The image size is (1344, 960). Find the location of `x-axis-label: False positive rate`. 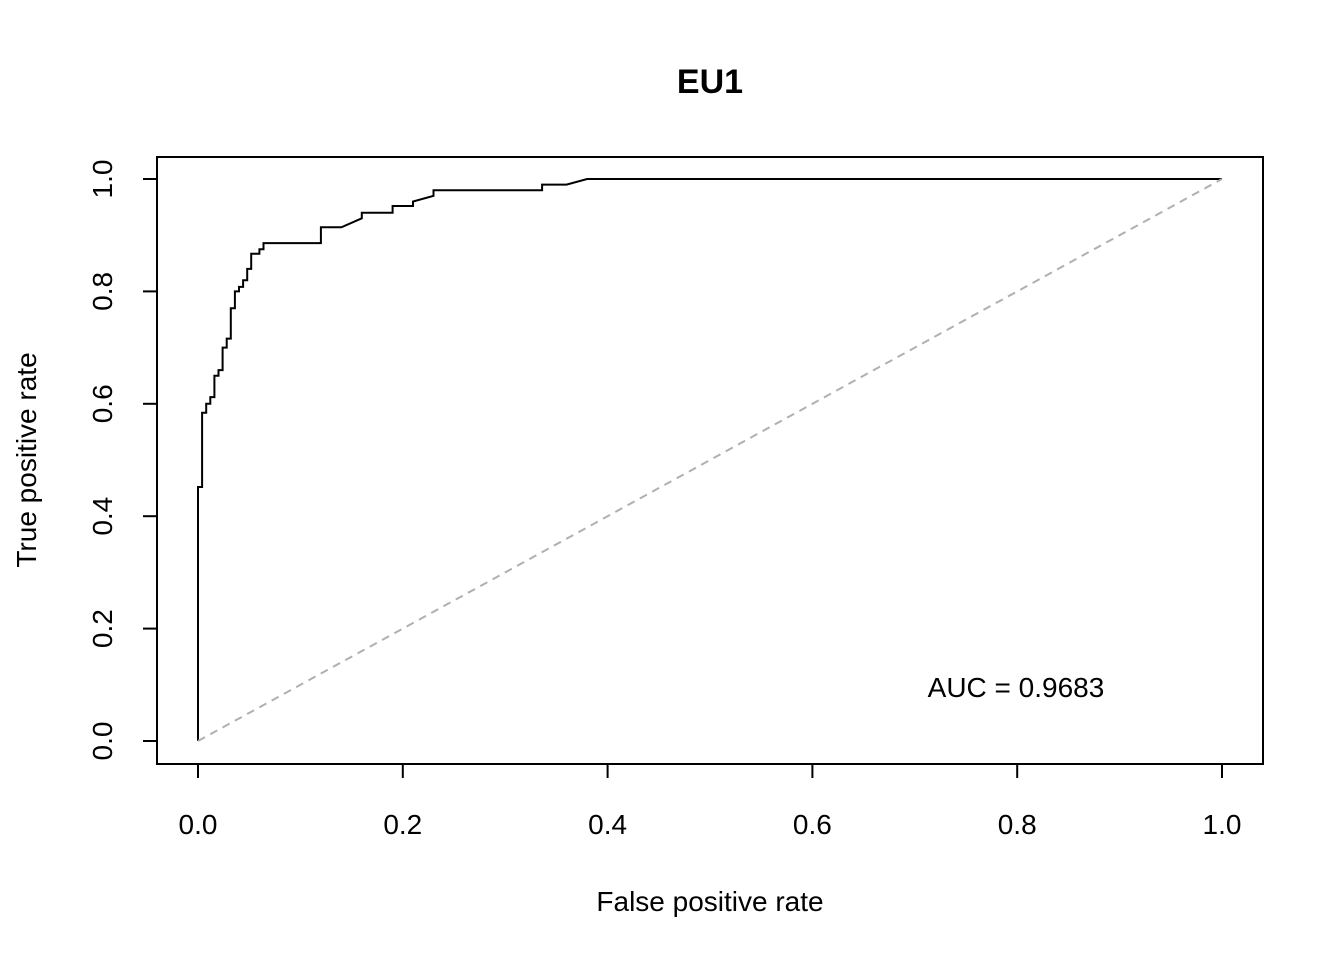

x-axis-label: False positive rate is located at coordinates (709, 901).